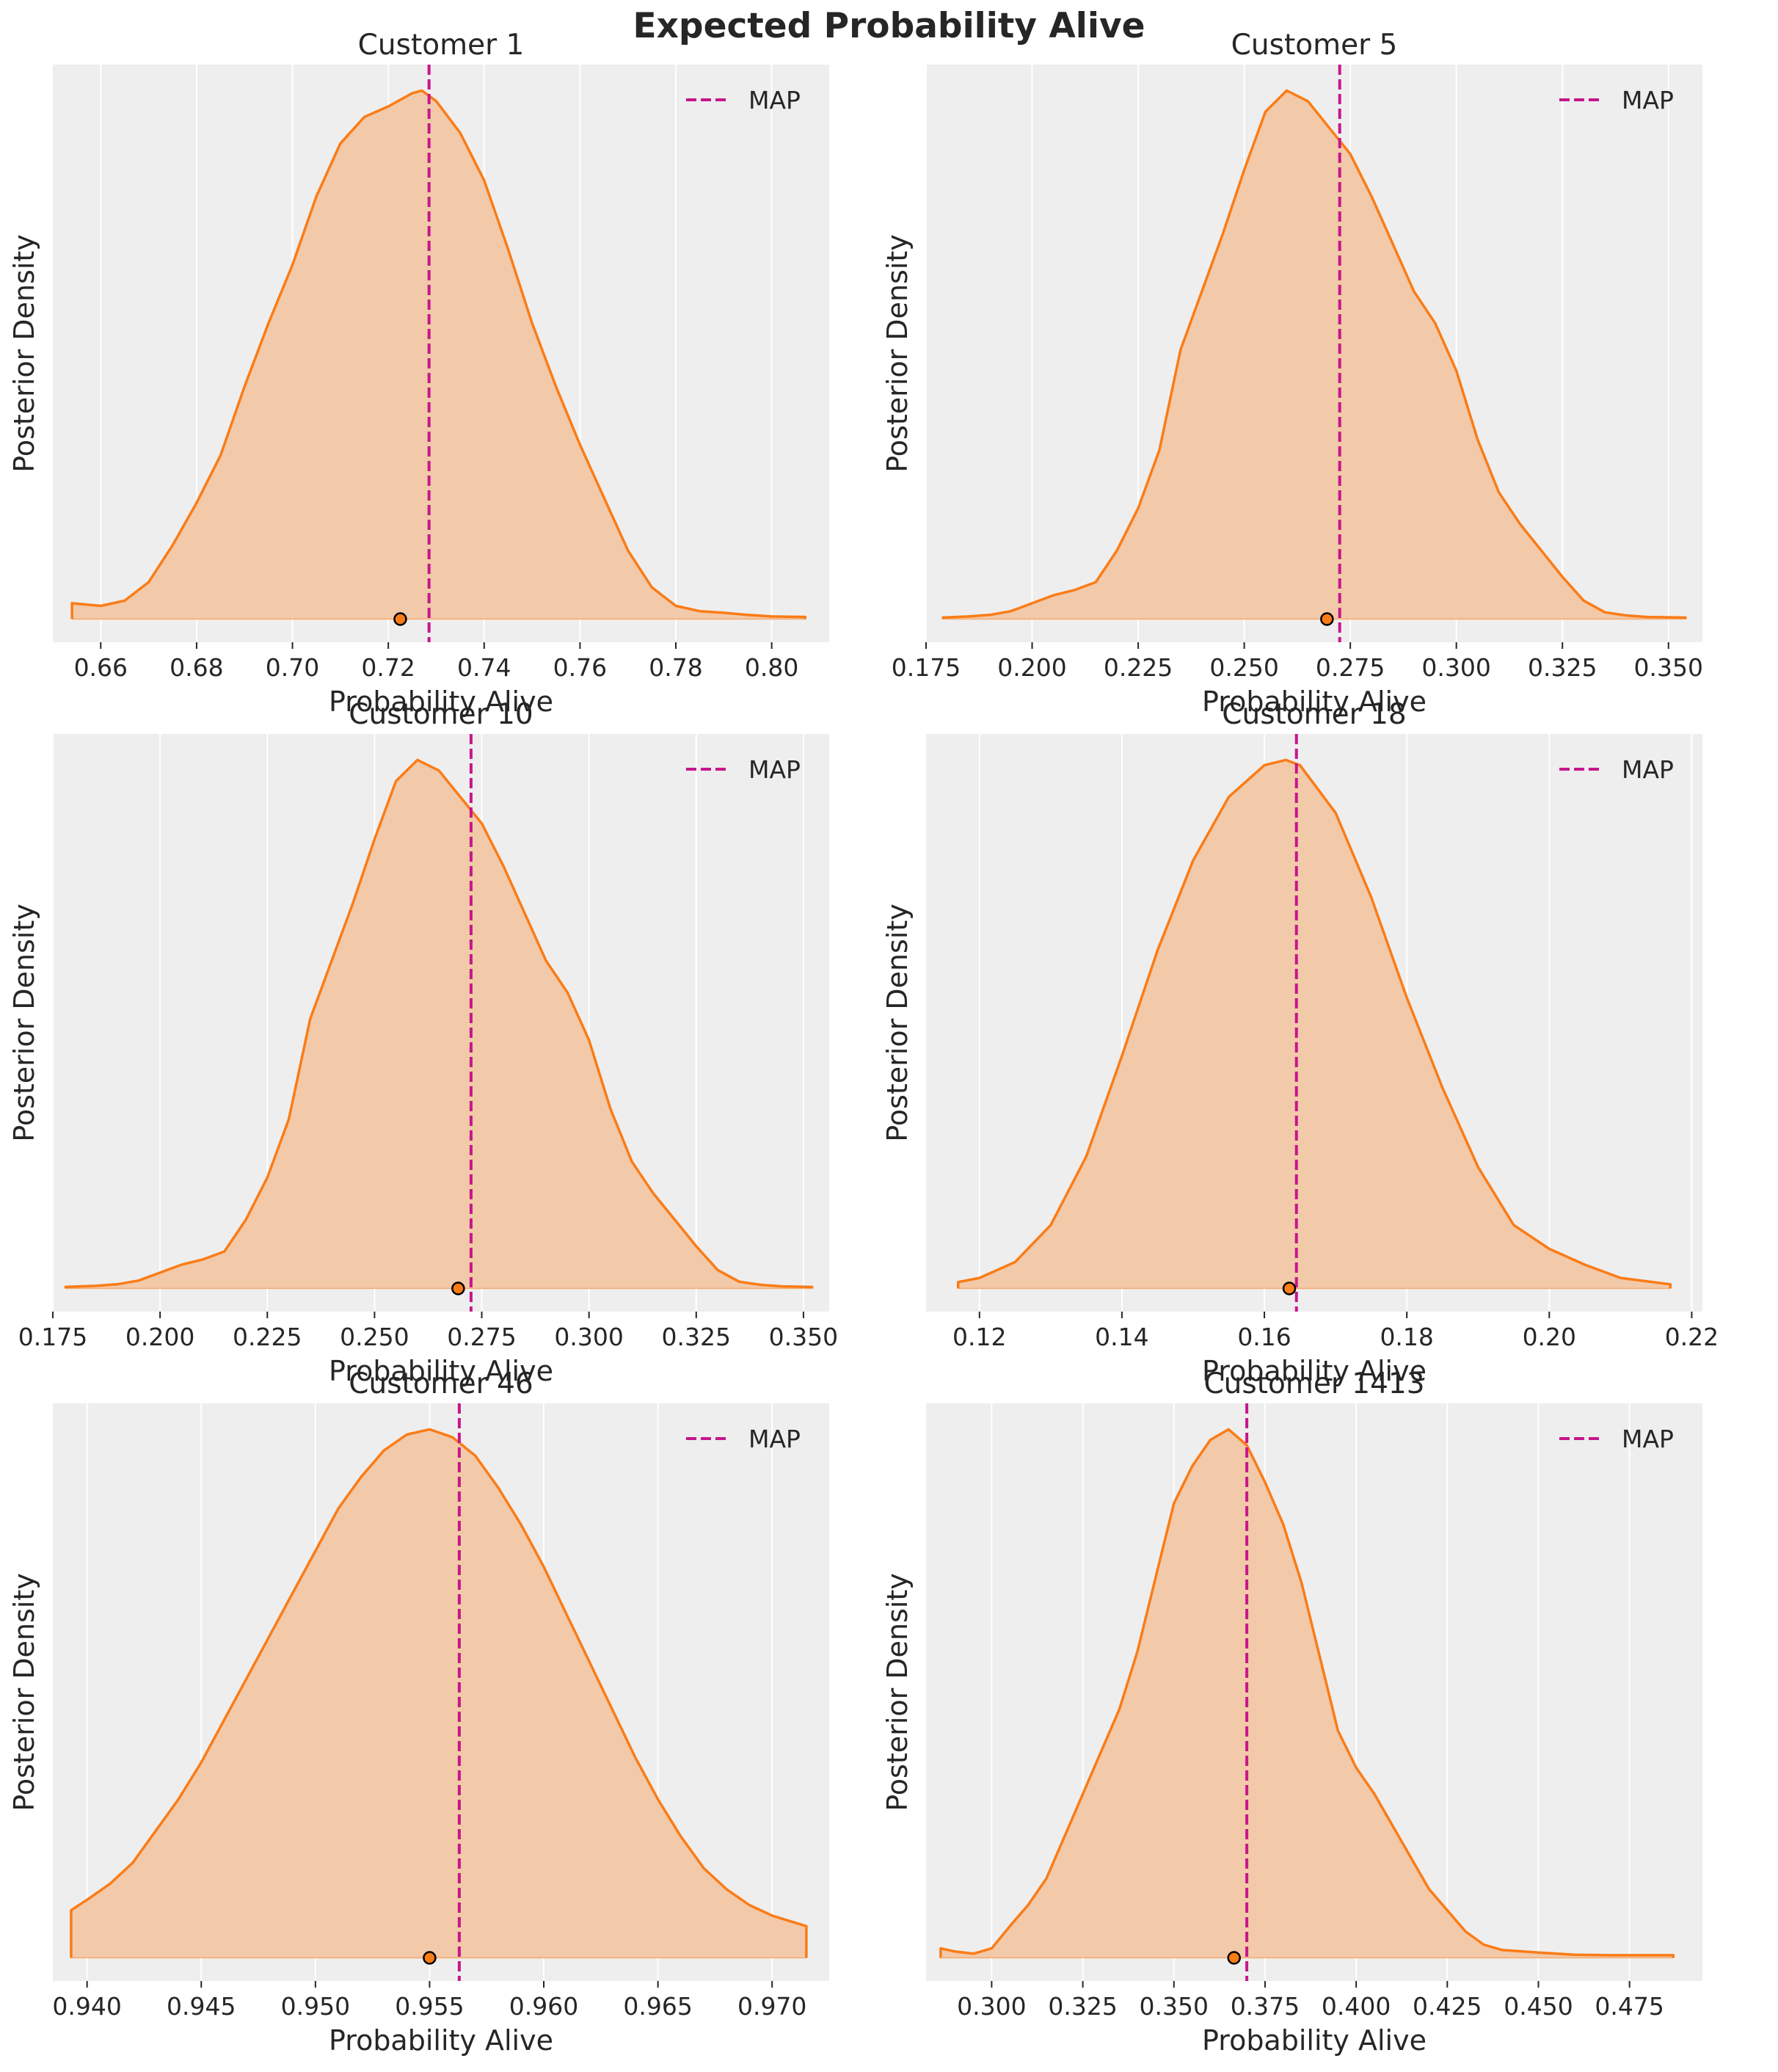 This screenshot has height=2072, width=1778. Describe the element at coordinates (1692, 1337) in the screenshot. I see `x-tick-label: 0.22` at that location.